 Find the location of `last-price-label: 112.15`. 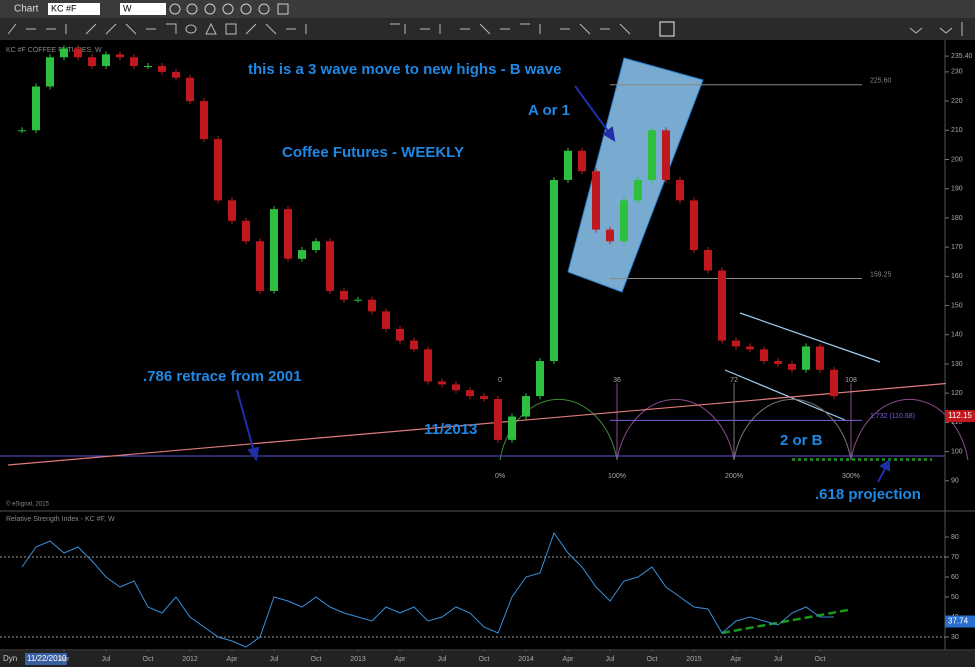

last-price-label: 112.15 is located at coordinates (960, 415).